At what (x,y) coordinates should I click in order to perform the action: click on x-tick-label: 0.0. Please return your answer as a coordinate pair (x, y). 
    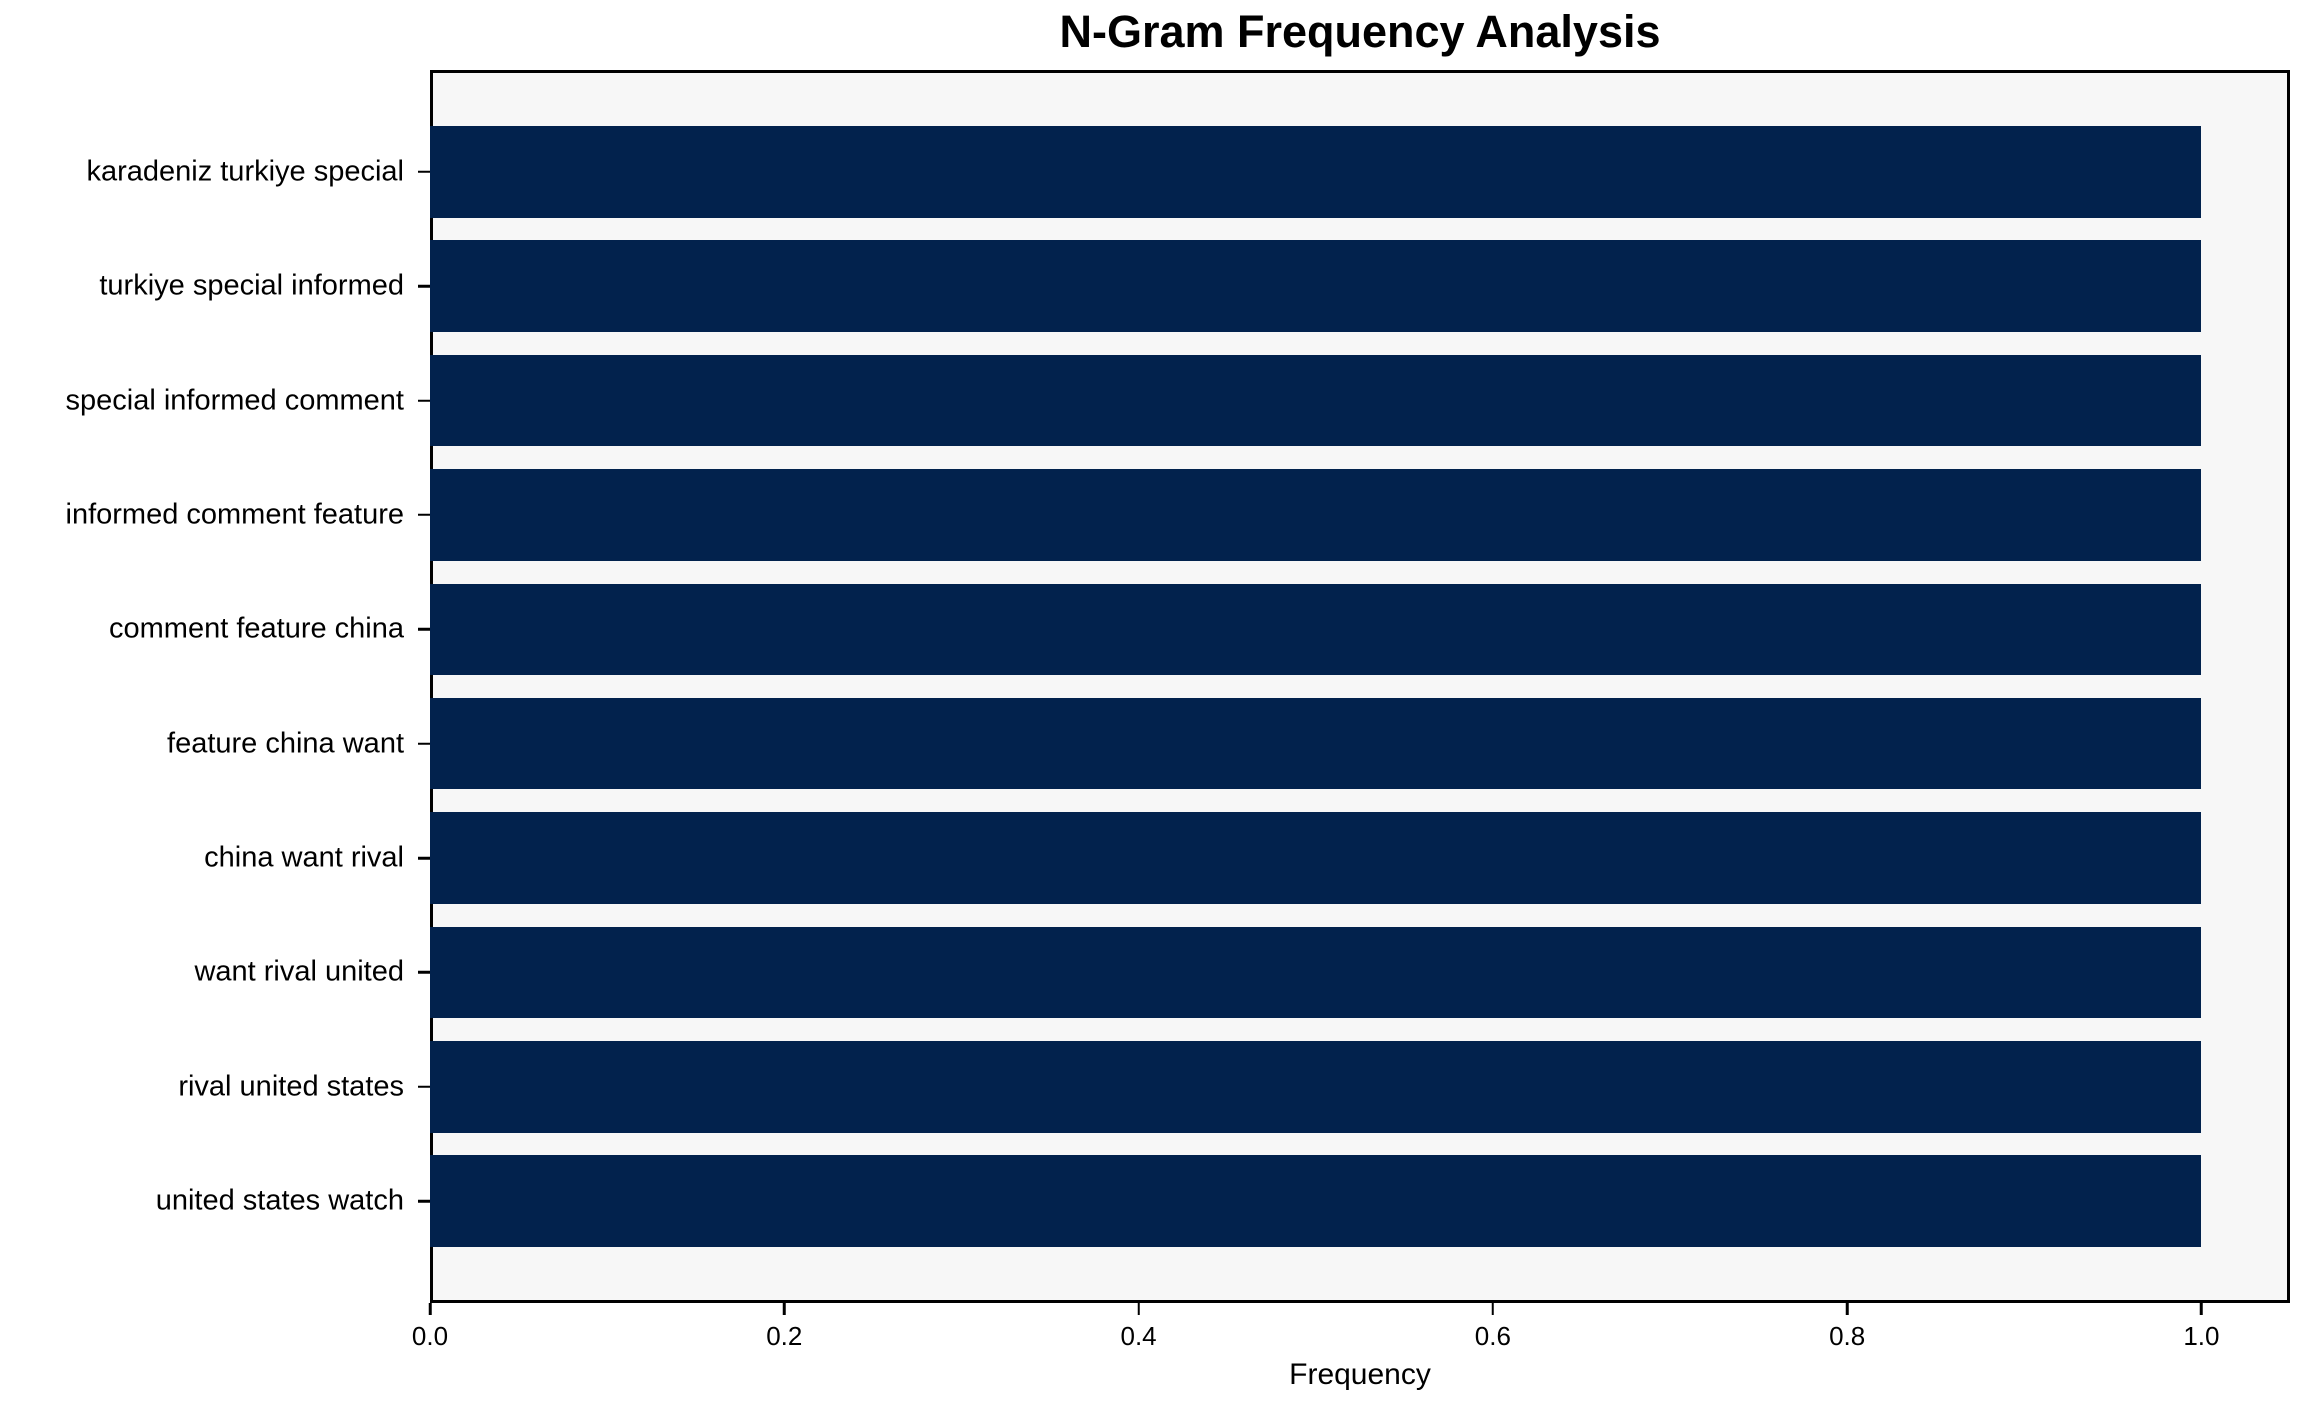
    Looking at the image, I should click on (430, 1336).